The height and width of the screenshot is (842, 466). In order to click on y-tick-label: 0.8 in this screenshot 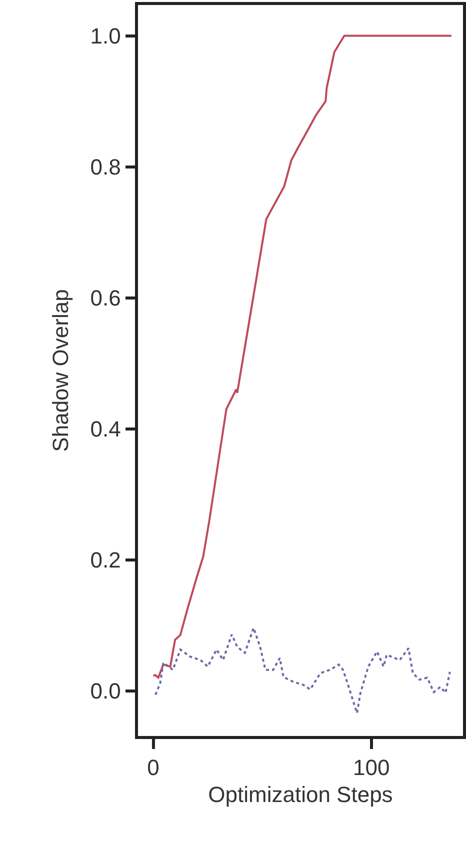, I will do `click(105, 167)`.